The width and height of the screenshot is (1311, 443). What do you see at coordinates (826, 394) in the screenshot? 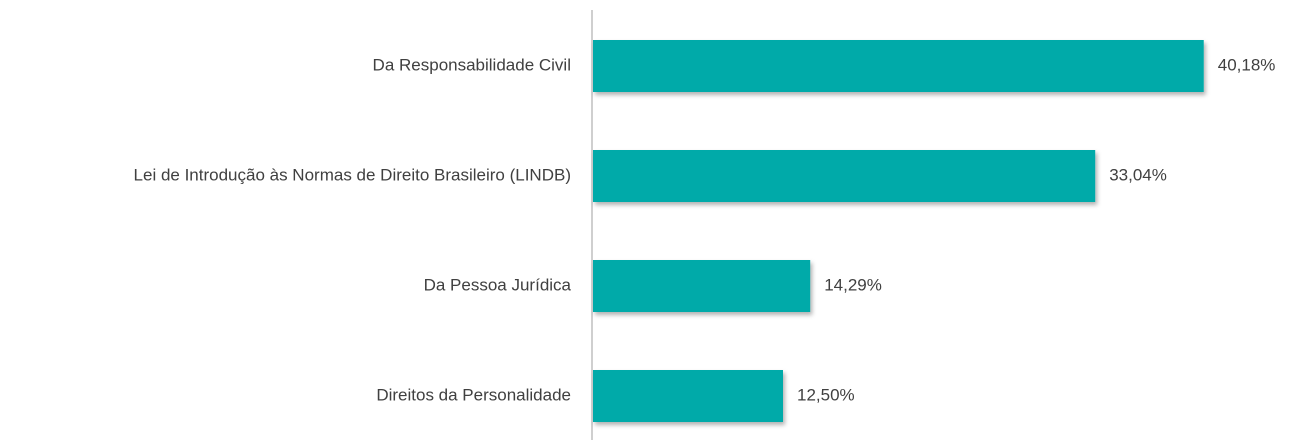
I see `value-label: 12,50%` at bounding box center [826, 394].